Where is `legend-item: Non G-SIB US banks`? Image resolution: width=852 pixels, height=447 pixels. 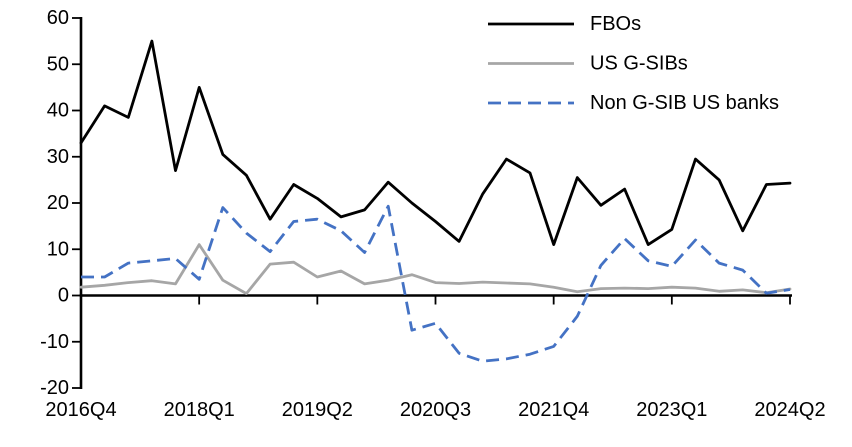 legend-item: Non G-SIB US banks is located at coordinates (633, 103).